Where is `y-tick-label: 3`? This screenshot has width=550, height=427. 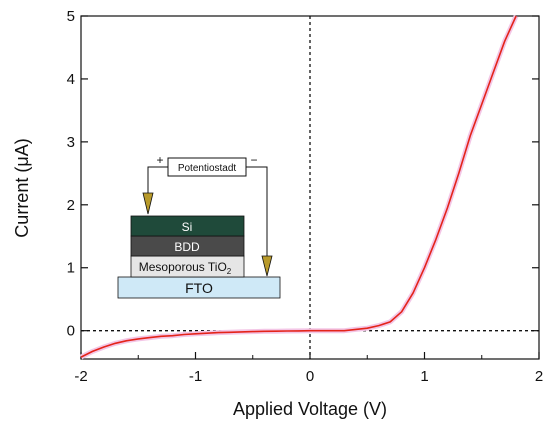
y-tick-label: 3 is located at coordinates (71, 142).